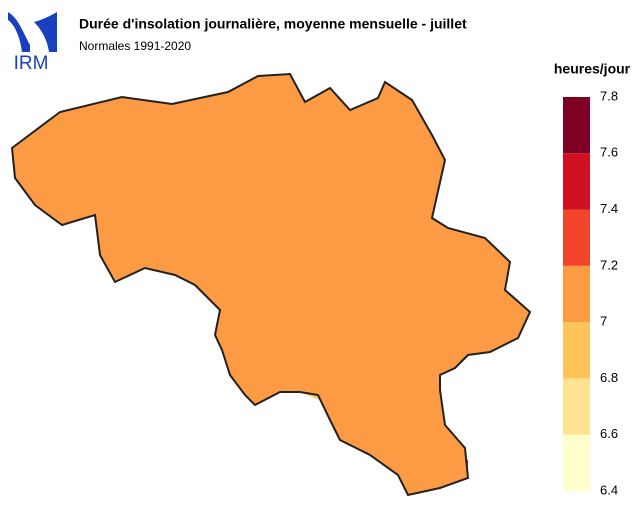  I want to click on legend-tick-label: 7.4, so click(609, 208).